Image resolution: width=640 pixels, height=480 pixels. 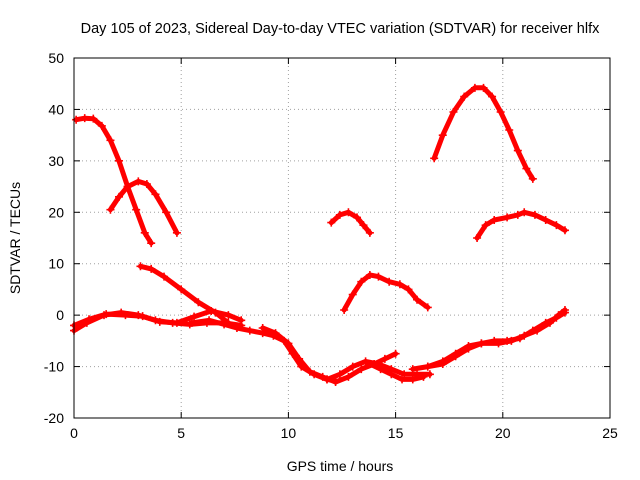 What do you see at coordinates (60, 315) in the screenshot?
I see `y-tick-label: 0` at bounding box center [60, 315].